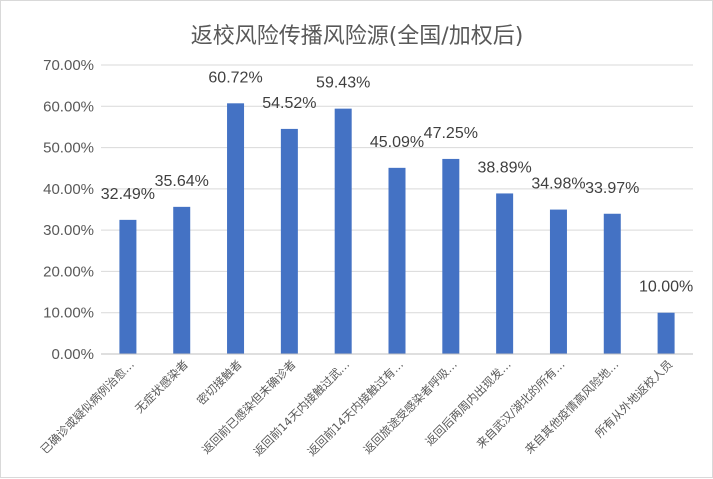  What do you see at coordinates (235, 77) in the screenshot?
I see `data-label: 60.72%` at bounding box center [235, 77].